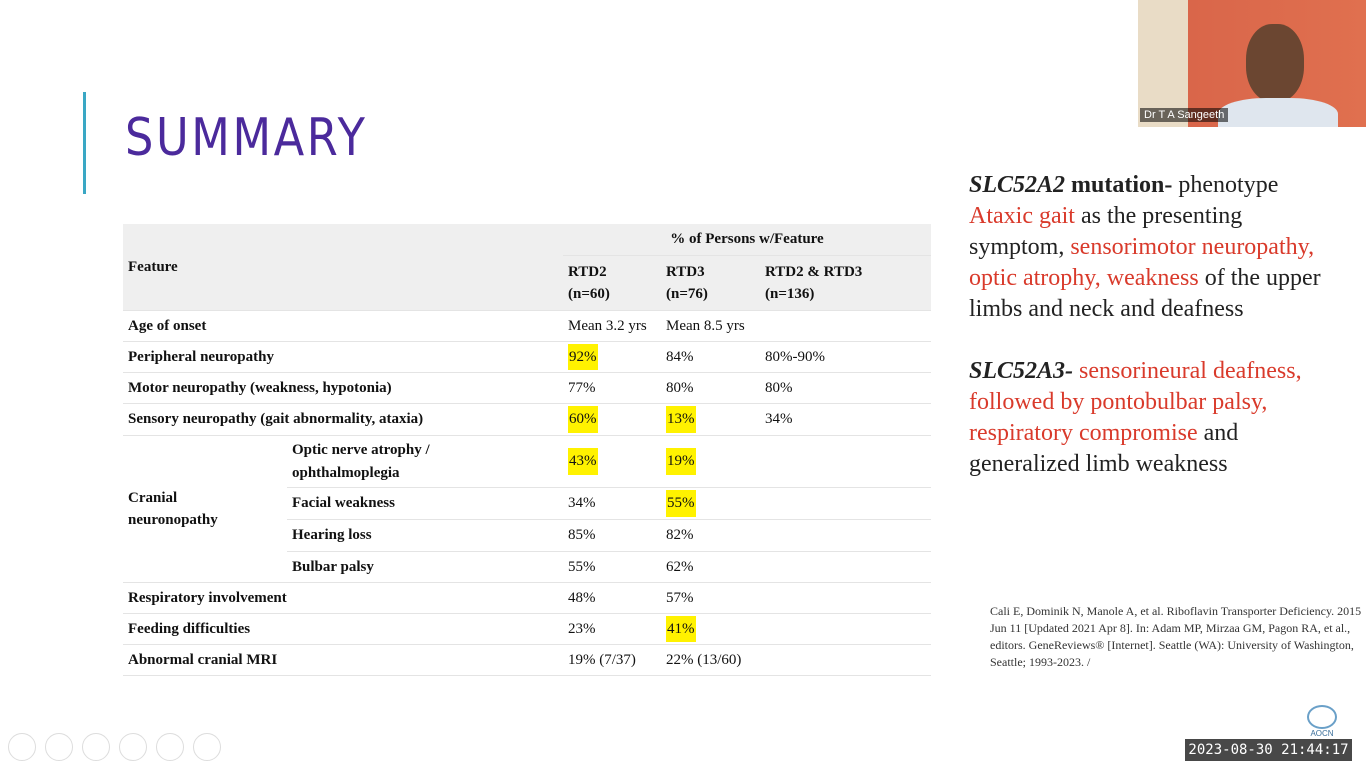  I want to click on subfeature: Bulbar palsy, so click(333, 566).